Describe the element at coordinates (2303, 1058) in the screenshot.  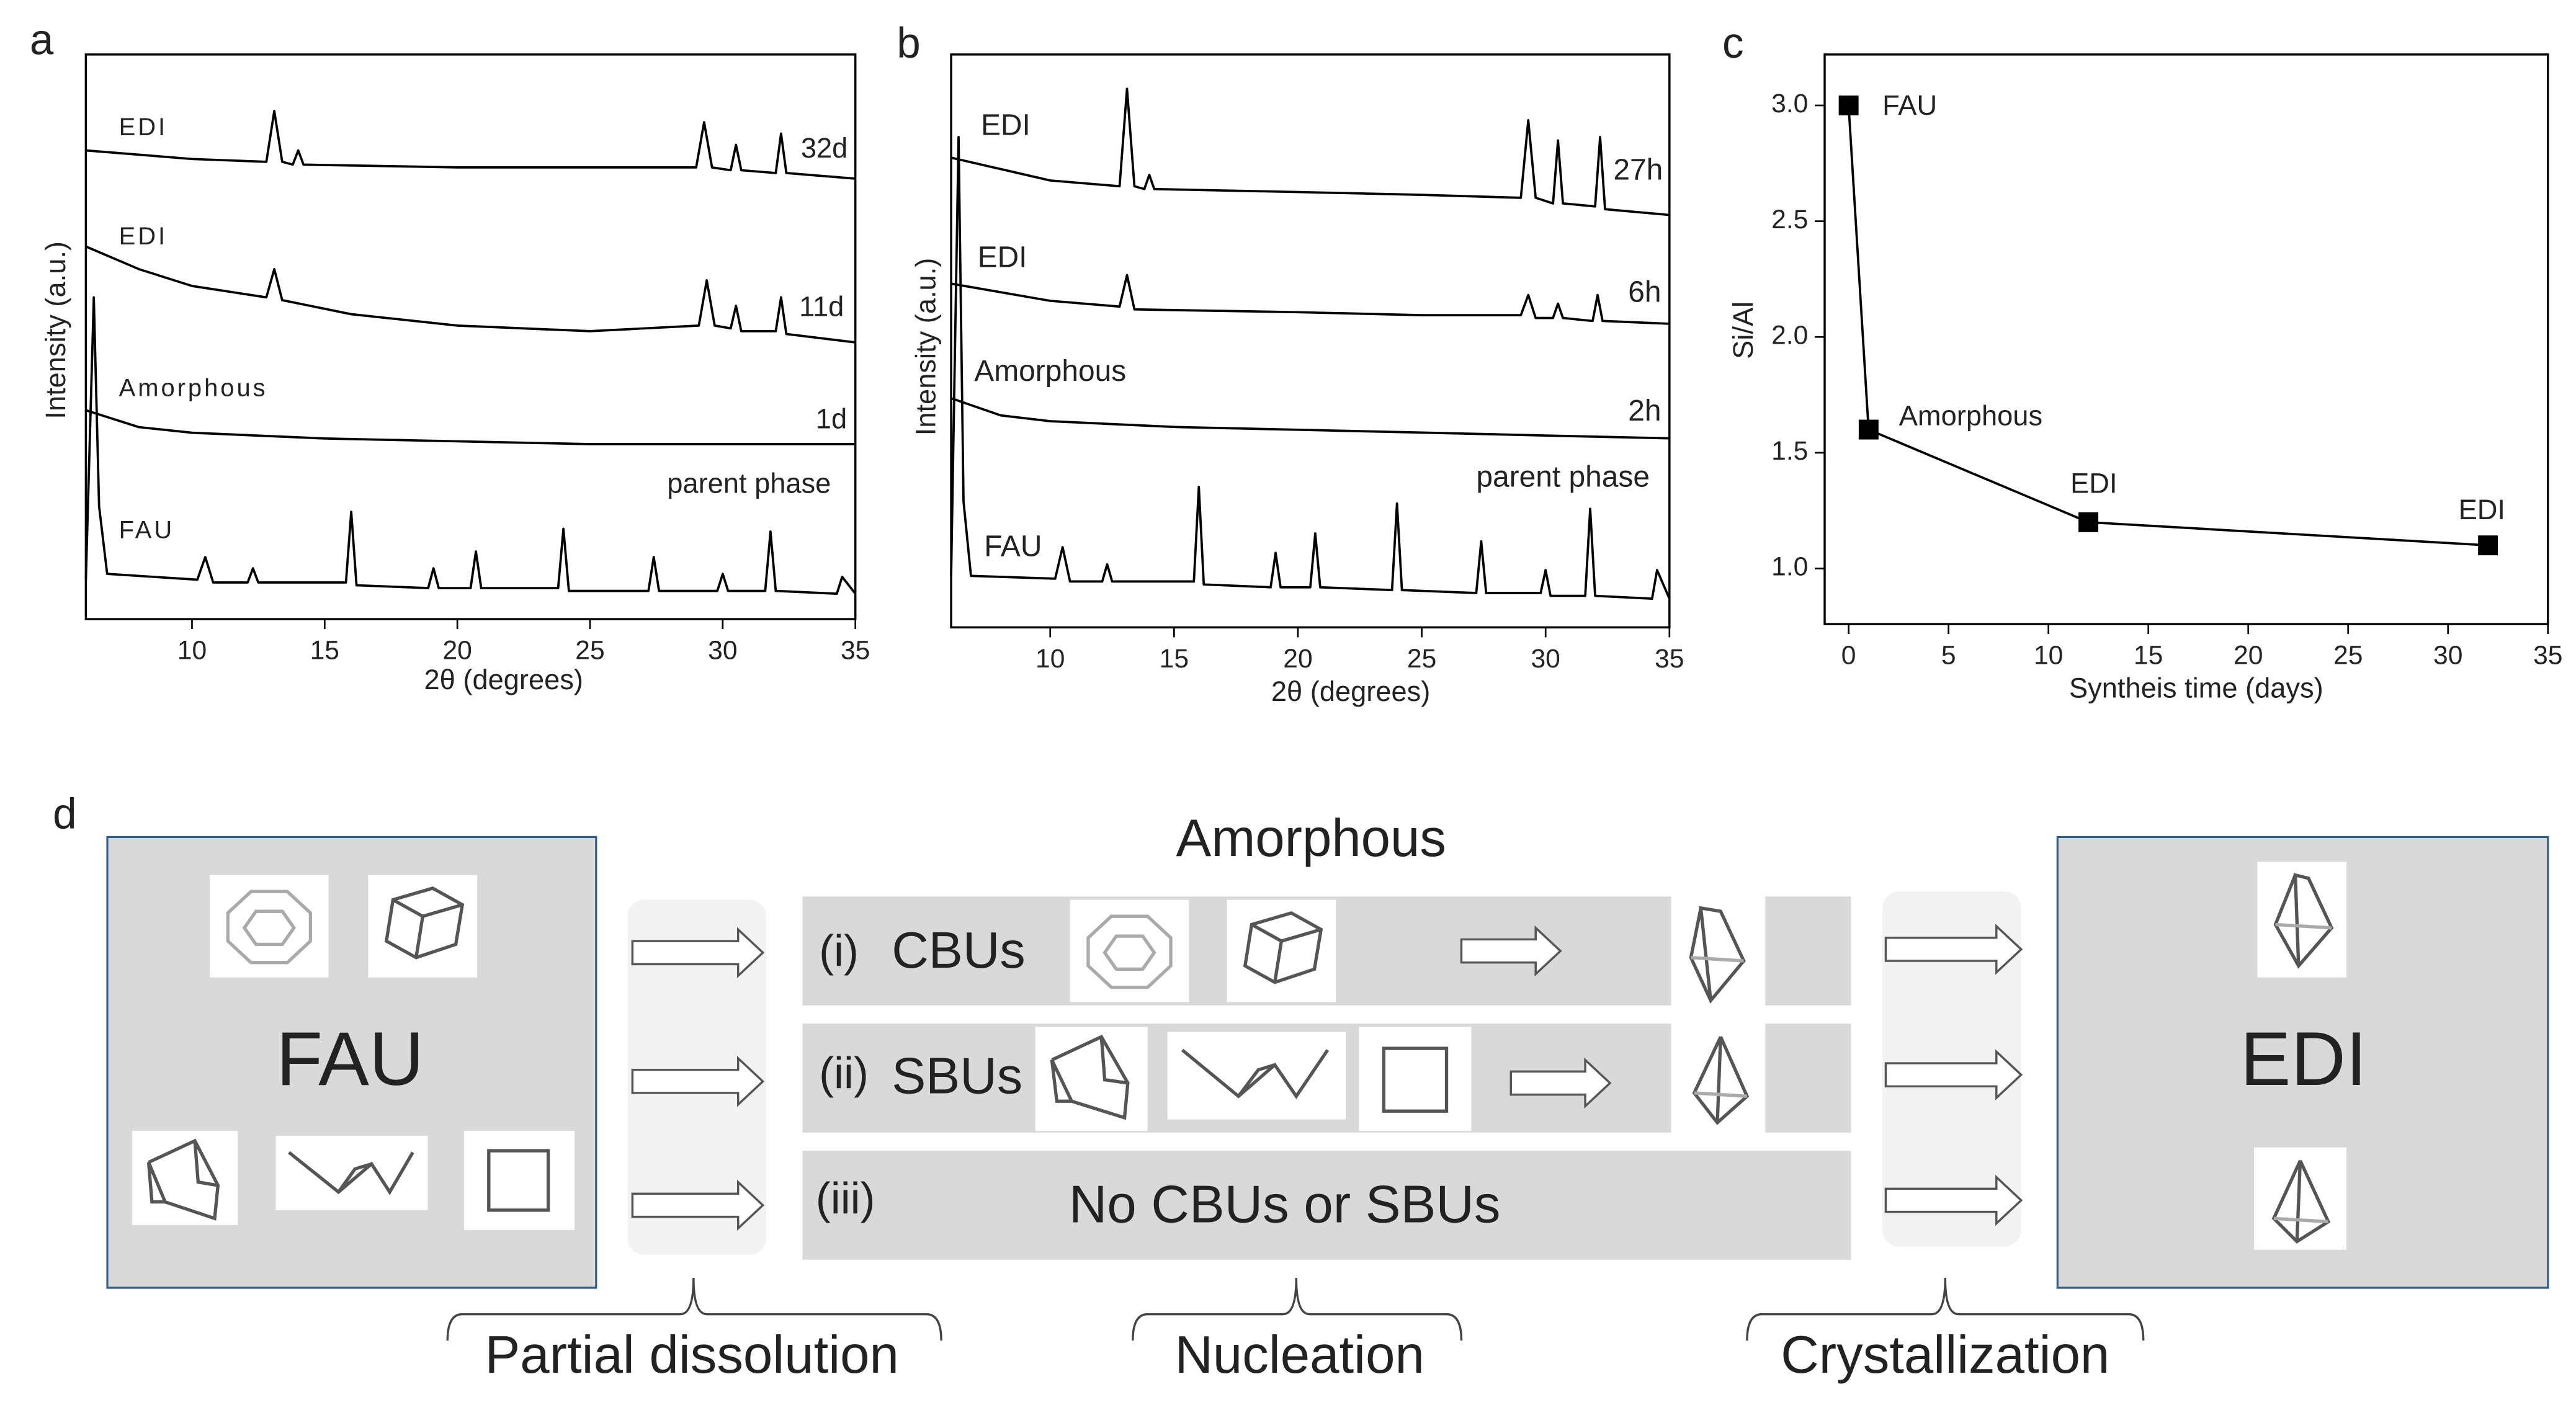
I see `box-title: EDI` at that location.